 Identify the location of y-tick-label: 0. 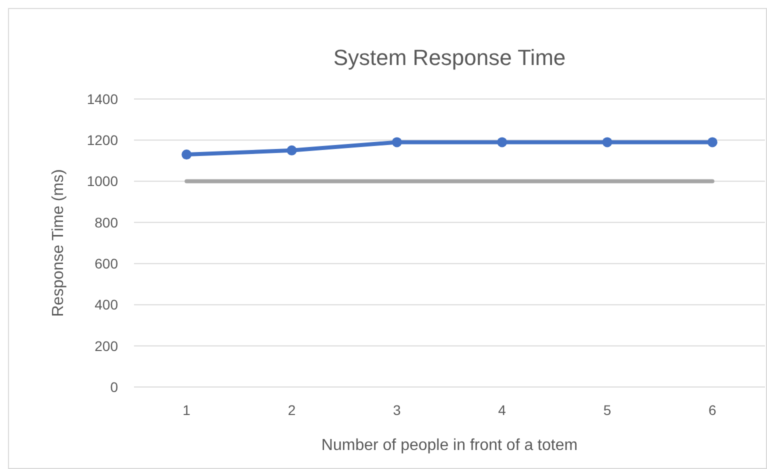
(114, 386).